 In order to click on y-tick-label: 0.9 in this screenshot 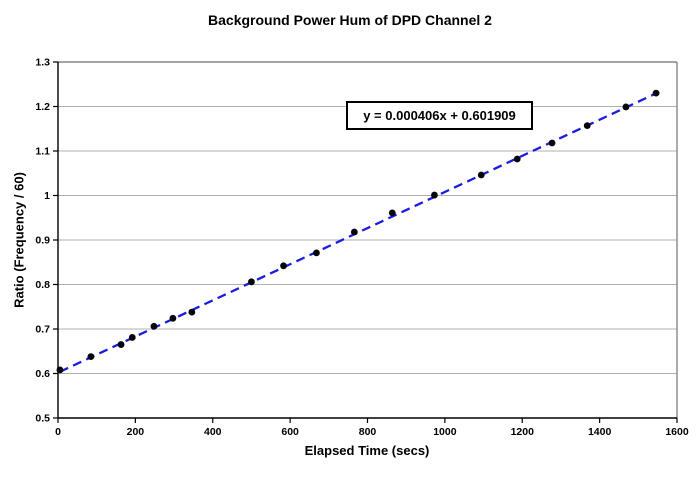, I will do `click(42, 241)`.